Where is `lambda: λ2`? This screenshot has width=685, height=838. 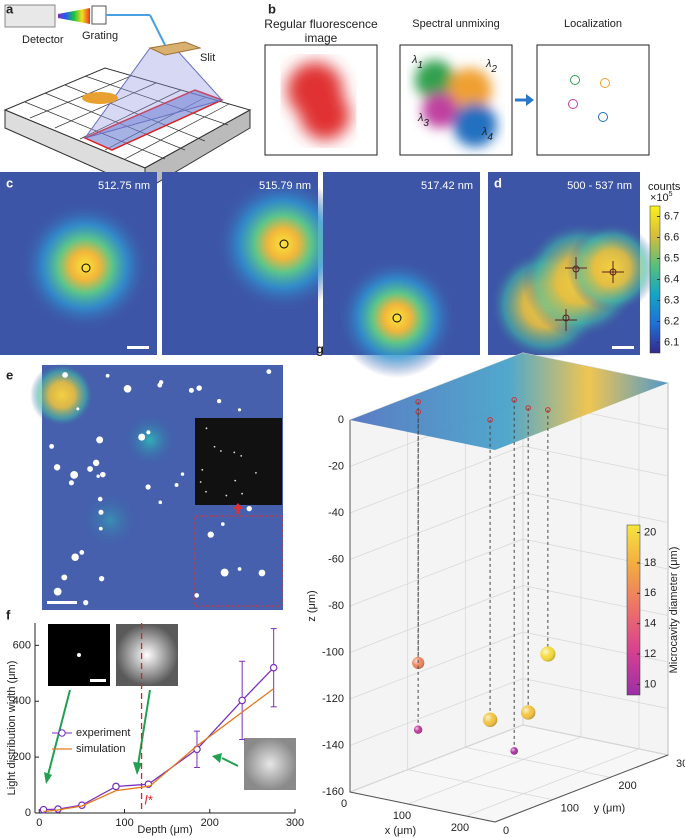
lambda: λ2 is located at coordinates (491, 66).